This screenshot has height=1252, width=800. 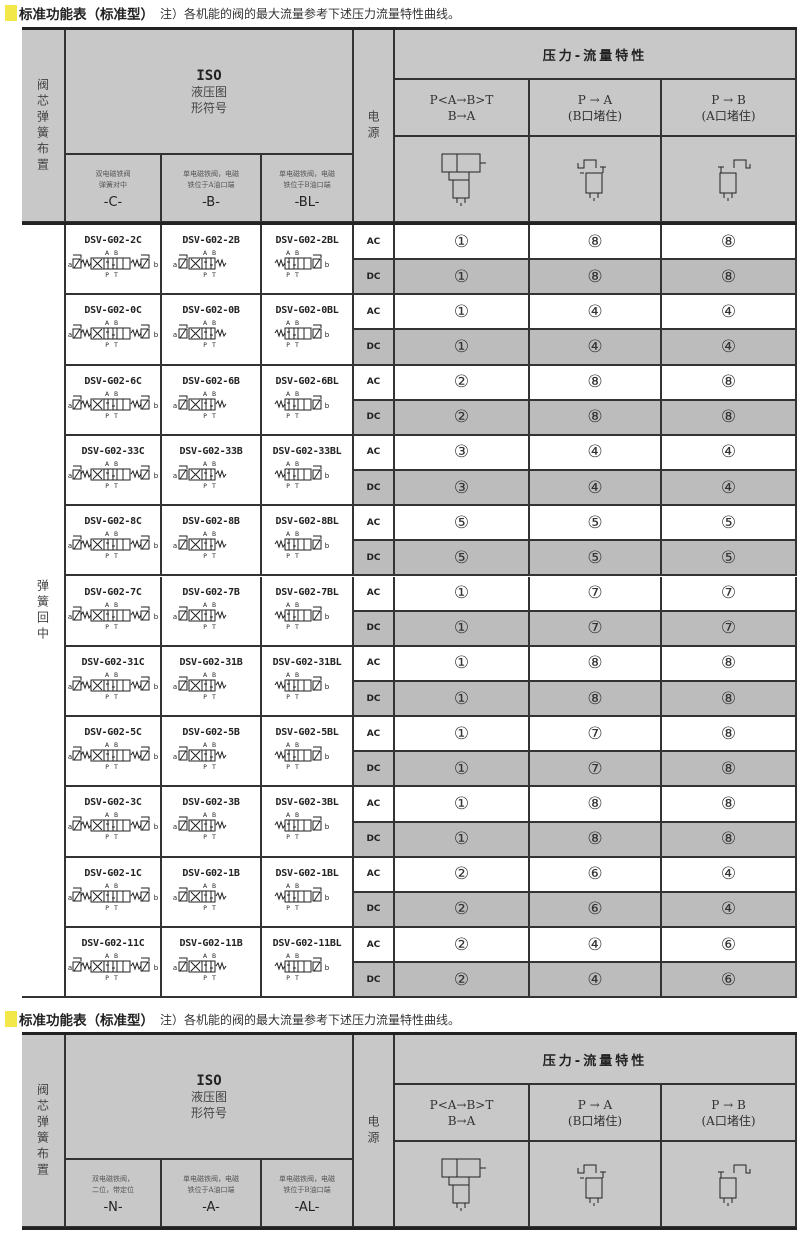 I want to click on curve-number: ④, so click(x=595, y=979).